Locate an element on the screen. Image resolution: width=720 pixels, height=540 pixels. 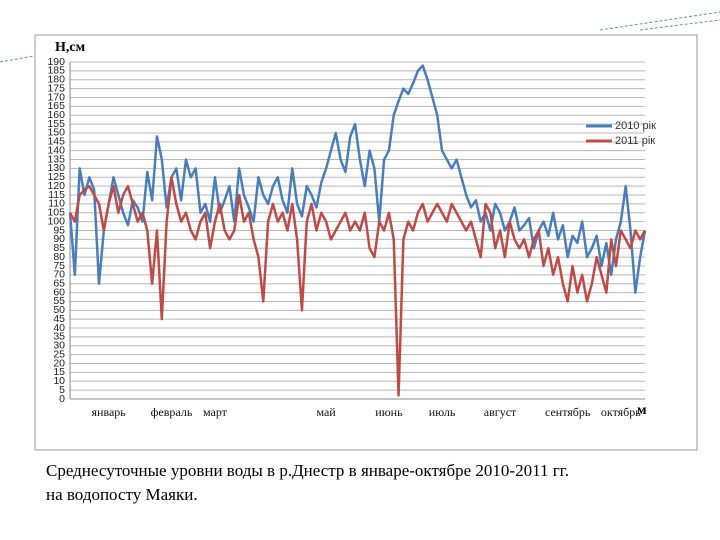
y-tick-label: 30 is located at coordinates (59, 346).